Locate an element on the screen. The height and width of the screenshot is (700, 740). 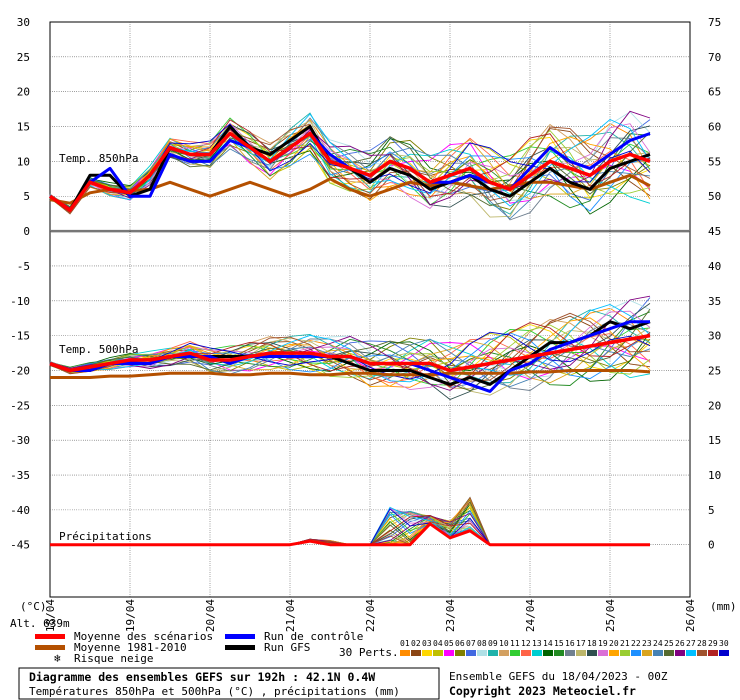
legend-control-swatch is located at coordinates (240, 636).